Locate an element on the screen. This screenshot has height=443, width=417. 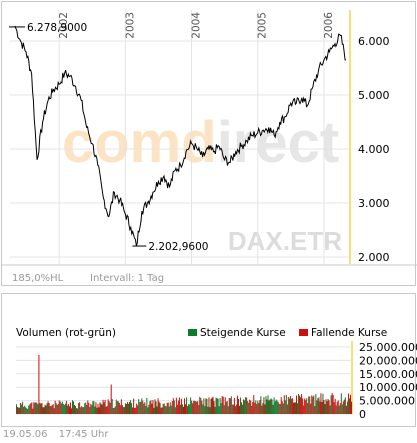
year-label: 2004 is located at coordinates (197, 25).